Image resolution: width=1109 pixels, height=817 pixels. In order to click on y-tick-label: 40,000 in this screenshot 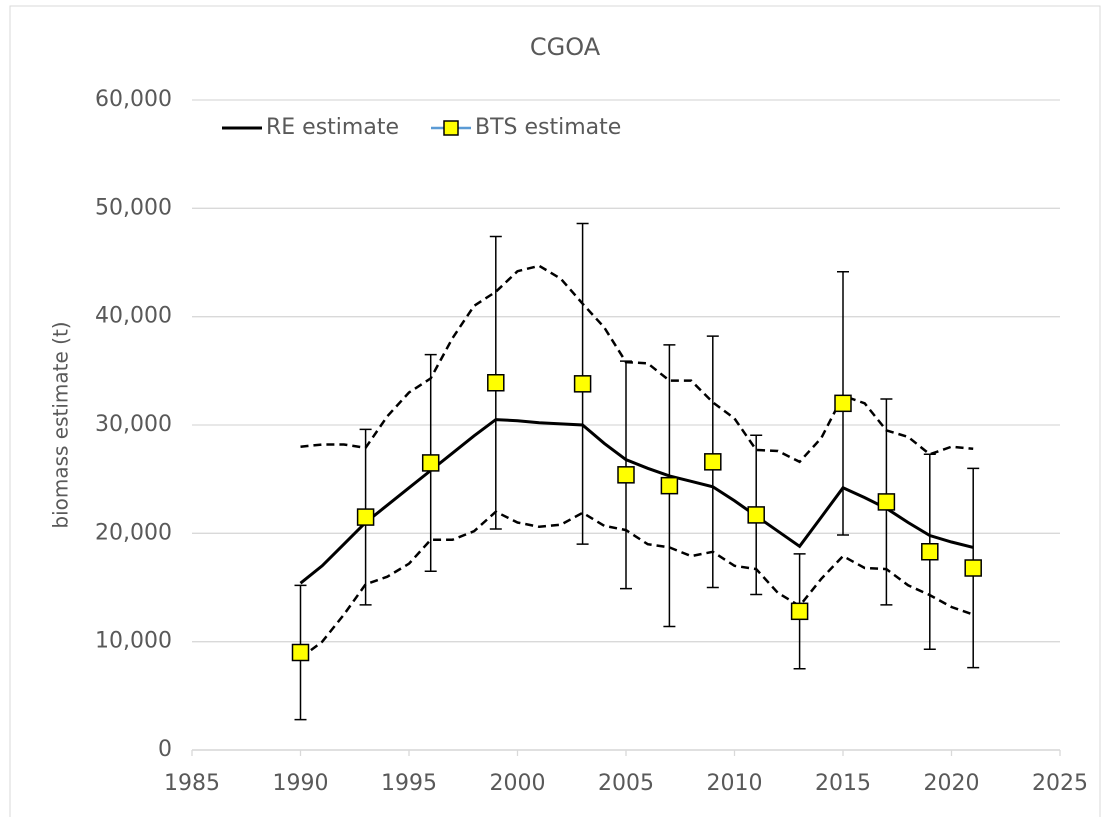, I will do `click(133, 316)`.